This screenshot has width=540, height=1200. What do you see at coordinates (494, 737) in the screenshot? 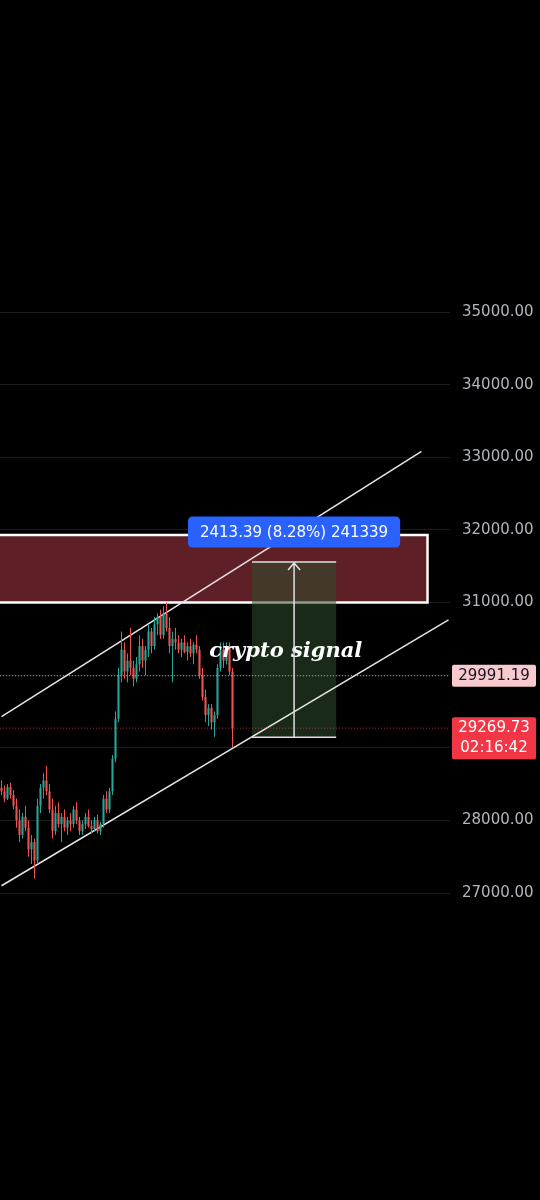
I see `ref-line-label: 29269.73 02:16:42` at bounding box center [494, 737].